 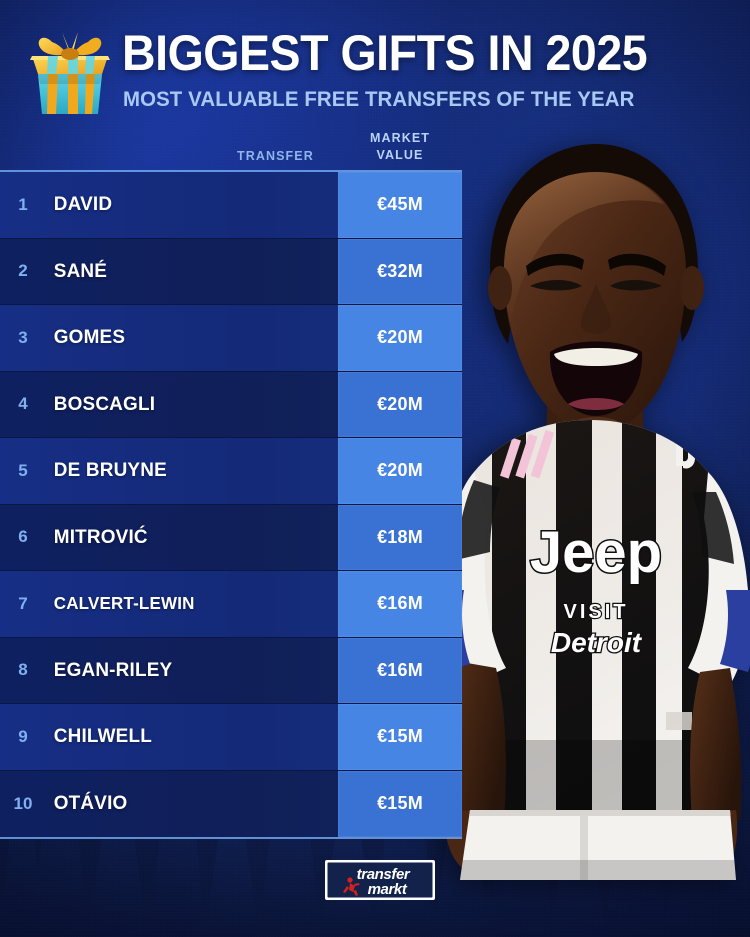 What do you see at coordinates (231, 803) in the screenshot?
I see `table-row: 10OTÁVIOAL NASSRSINCE 1955€15M` at bounding box center [231, 803].